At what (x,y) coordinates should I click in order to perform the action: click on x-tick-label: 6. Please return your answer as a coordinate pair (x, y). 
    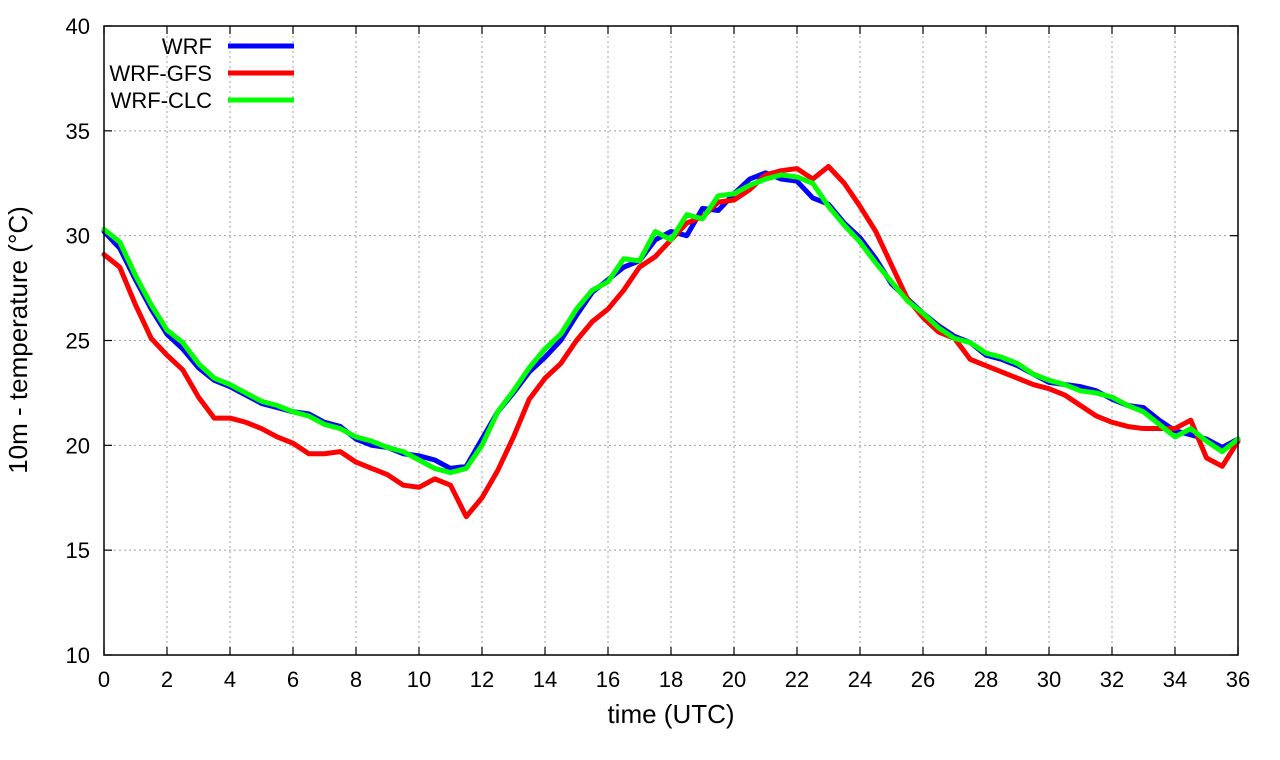
    Looking at the image, I should click on (293, 679).